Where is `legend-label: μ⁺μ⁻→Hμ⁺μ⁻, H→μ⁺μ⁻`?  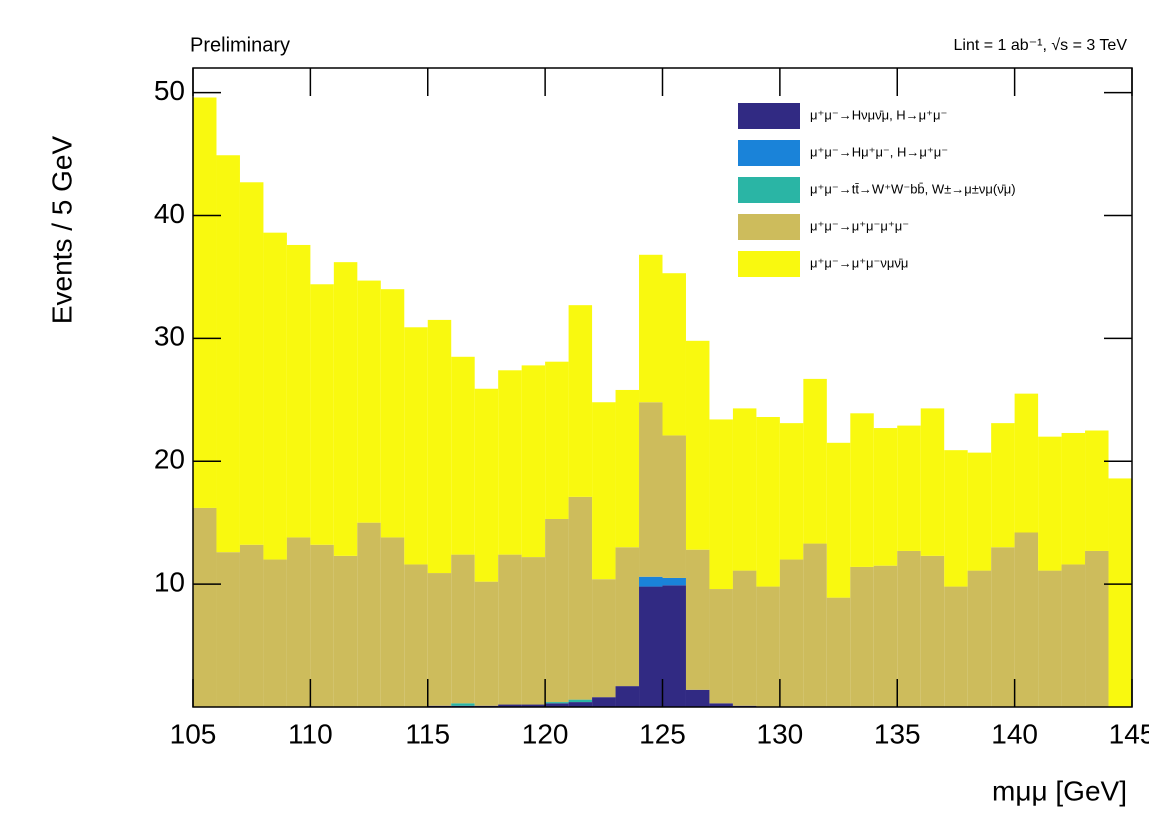 legend-label: μ⁺μ⁻→Hμ⁺μ⁻, H→μ⁺μ⁻ is located at coordinates (879, 151).